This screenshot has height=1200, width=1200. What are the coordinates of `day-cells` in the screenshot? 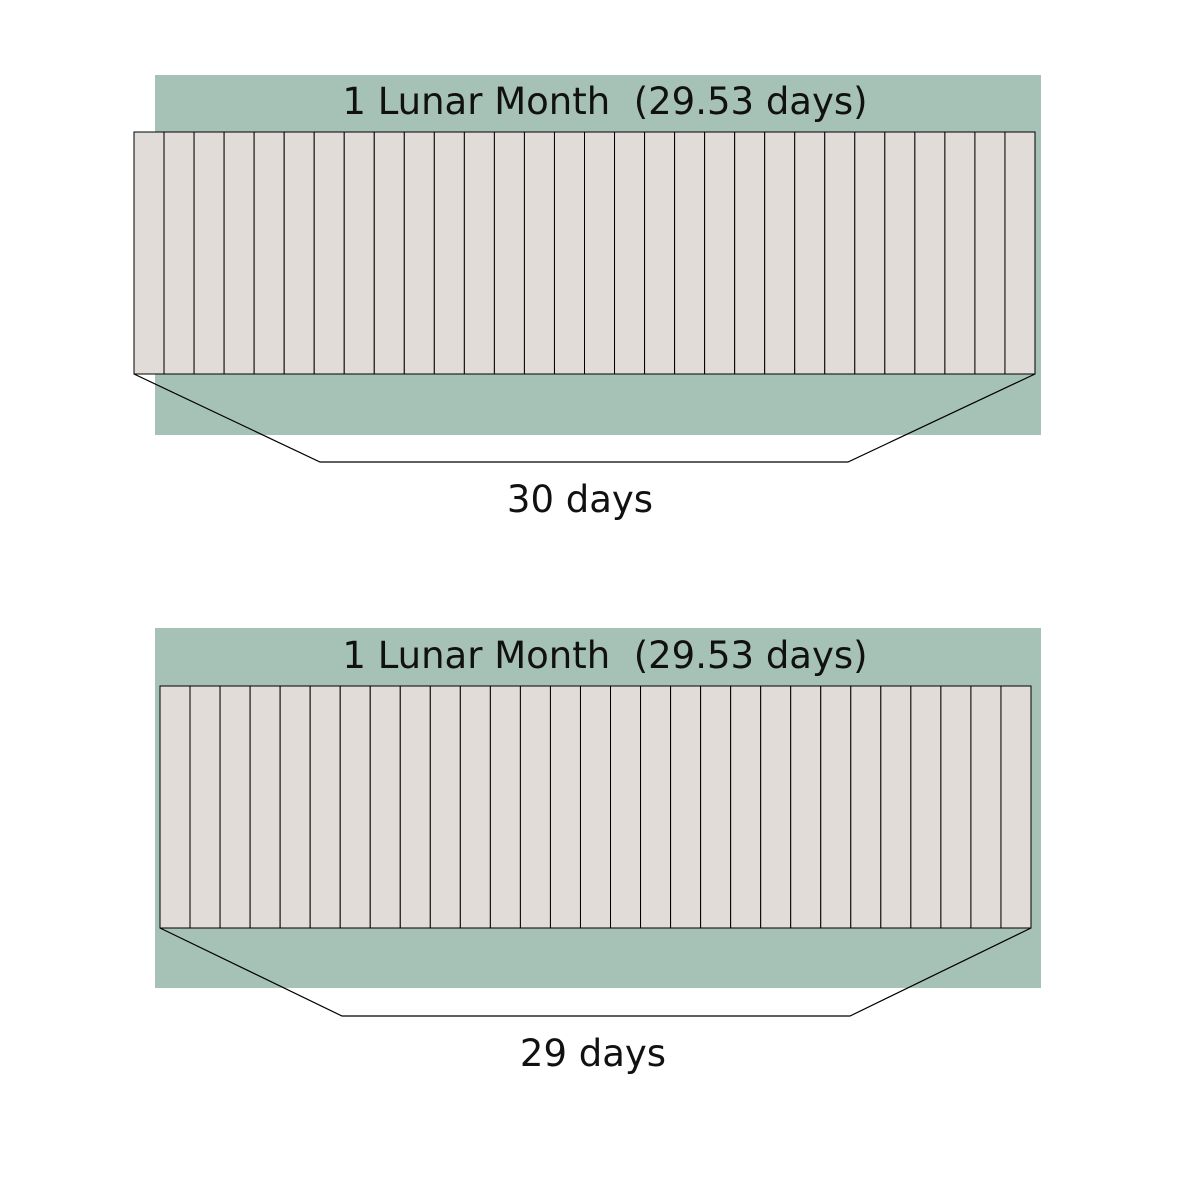 It's located at (595, 807).